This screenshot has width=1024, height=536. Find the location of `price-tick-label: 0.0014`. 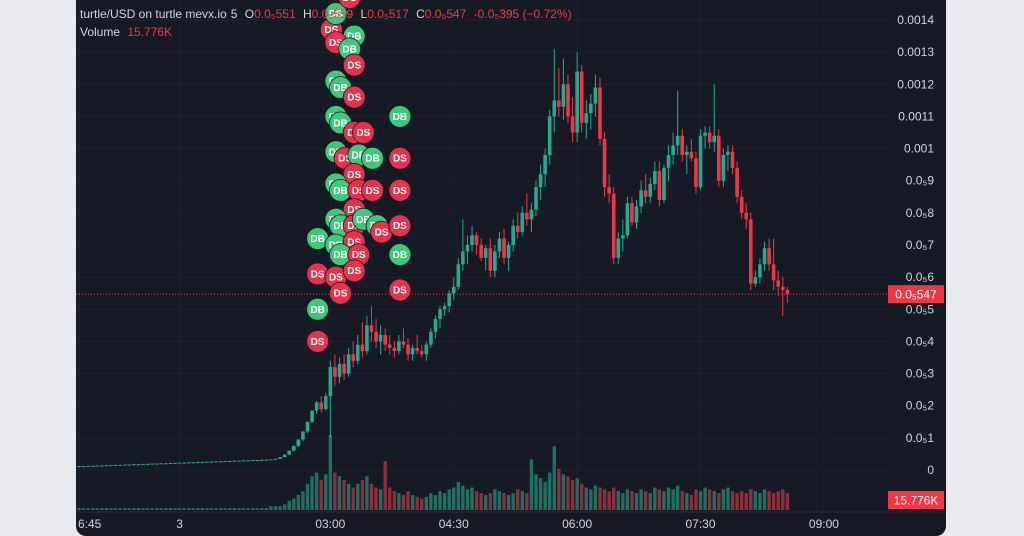

price-tick-label: 0.0014 is located at coordinates (915, 20).